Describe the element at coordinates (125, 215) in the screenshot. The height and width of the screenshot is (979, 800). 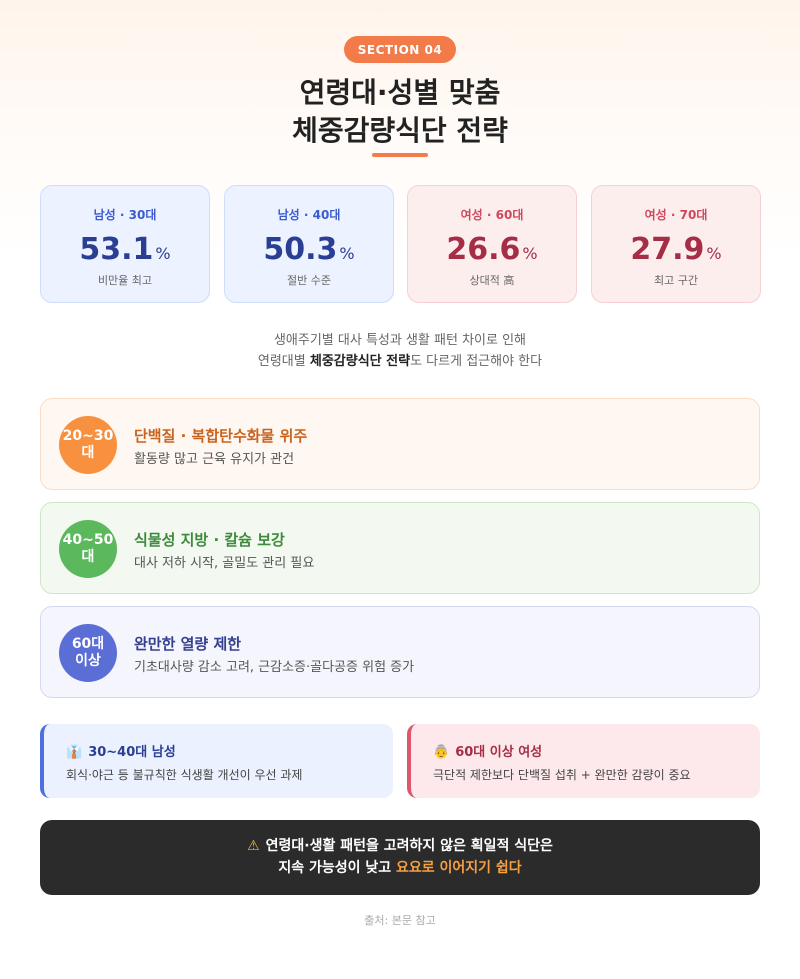
I see `stat-label: 남성 · 30대` at that location.